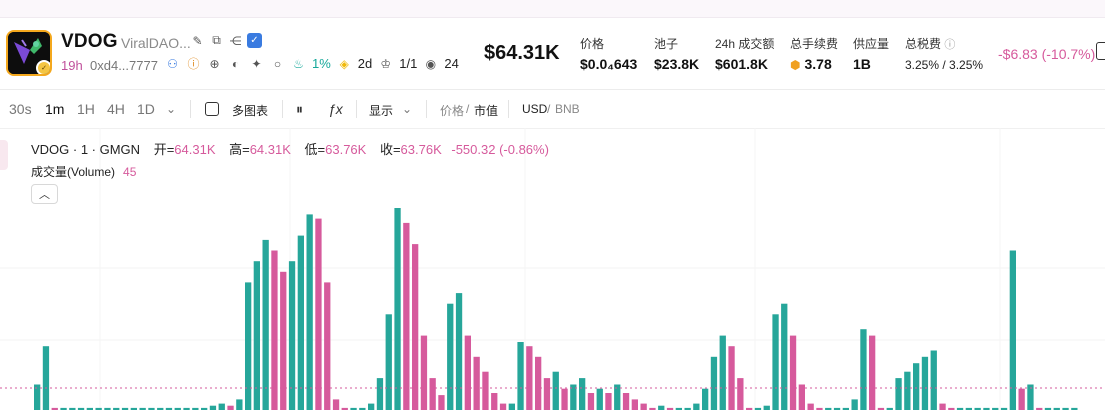 The width and height of the screenshot is (1105, 410). I want to click on currency-bnb: BNB, so click(567, 109).